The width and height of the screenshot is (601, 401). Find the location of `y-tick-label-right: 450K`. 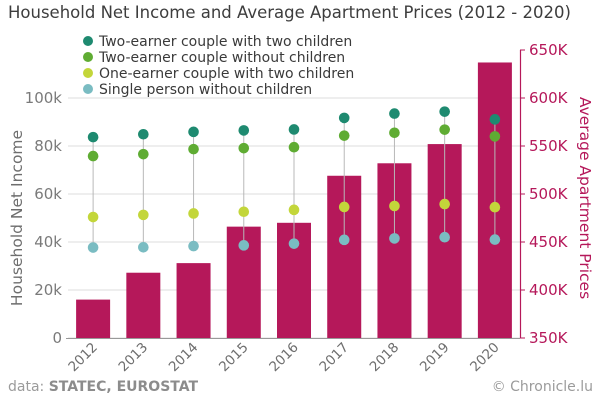

y-tick-label-right: 450K is located at coordinates (549, 242).